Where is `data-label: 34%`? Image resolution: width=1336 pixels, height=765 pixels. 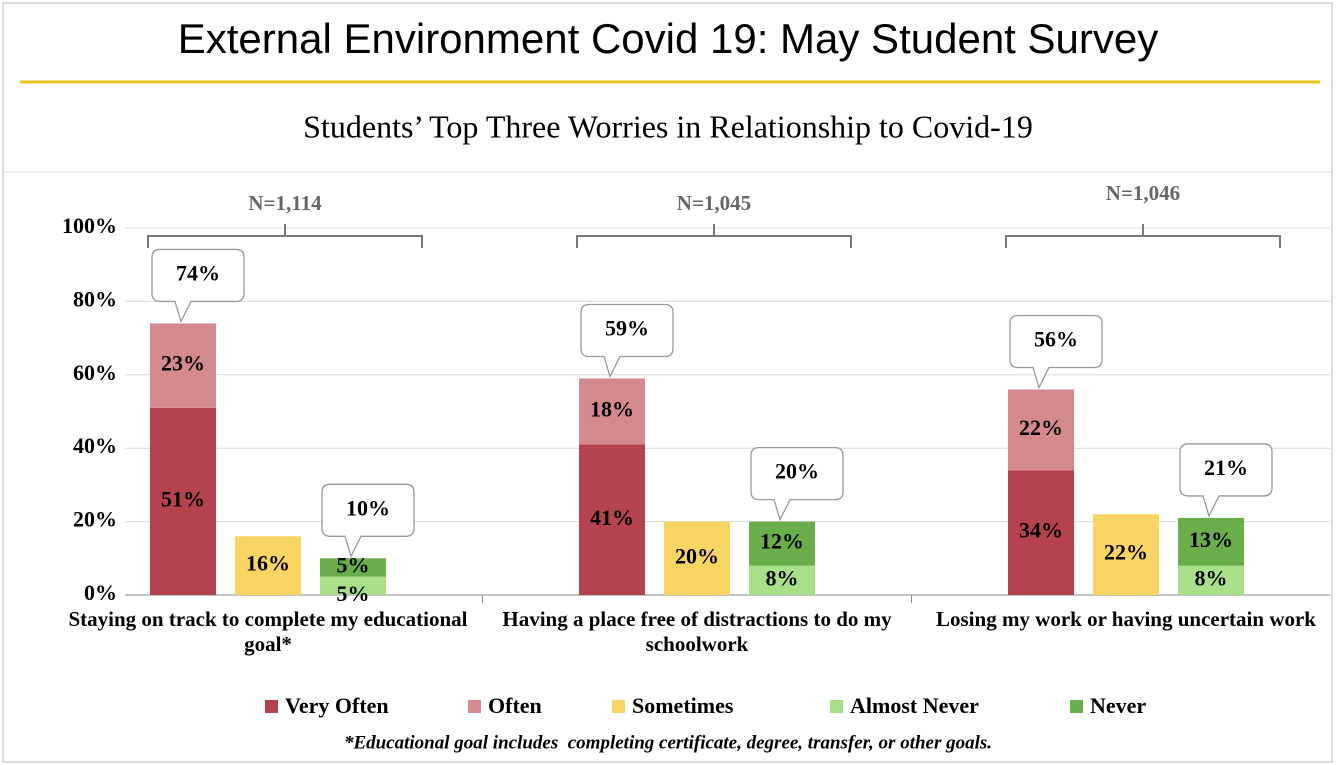
data-label: 34% is located at coordinates (1041, 530).